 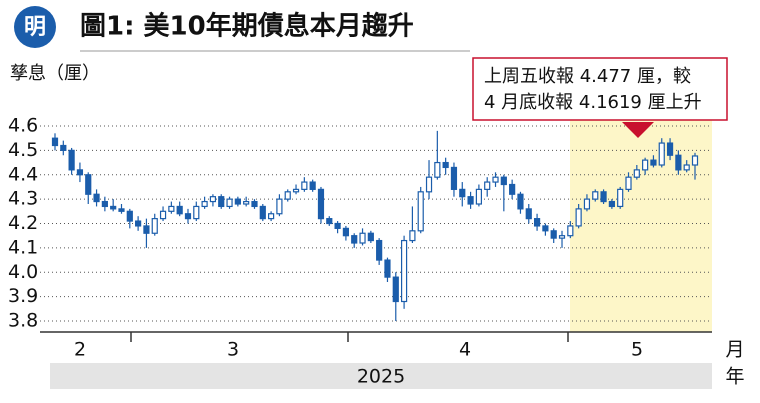 What do you see at coordinates (734, 350) in the screenshot?
I see `month-unit: 月` at bounding box center [734, 350].